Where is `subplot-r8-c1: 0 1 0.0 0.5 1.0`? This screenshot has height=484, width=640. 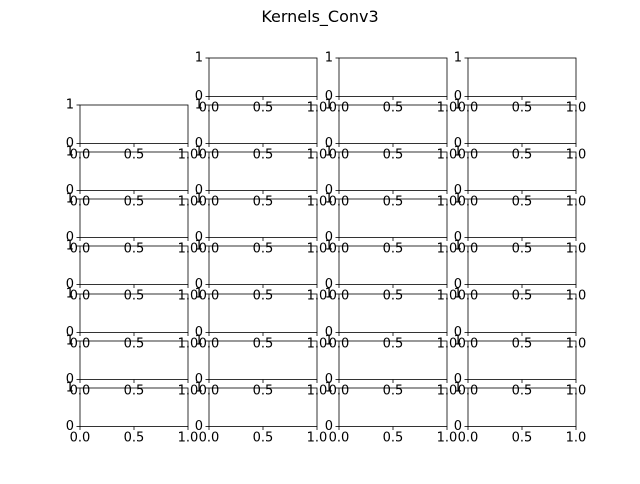 subplot-r8-c1: 0 1 0.0 0.5 1.0 is located at coordinates (132, 413).